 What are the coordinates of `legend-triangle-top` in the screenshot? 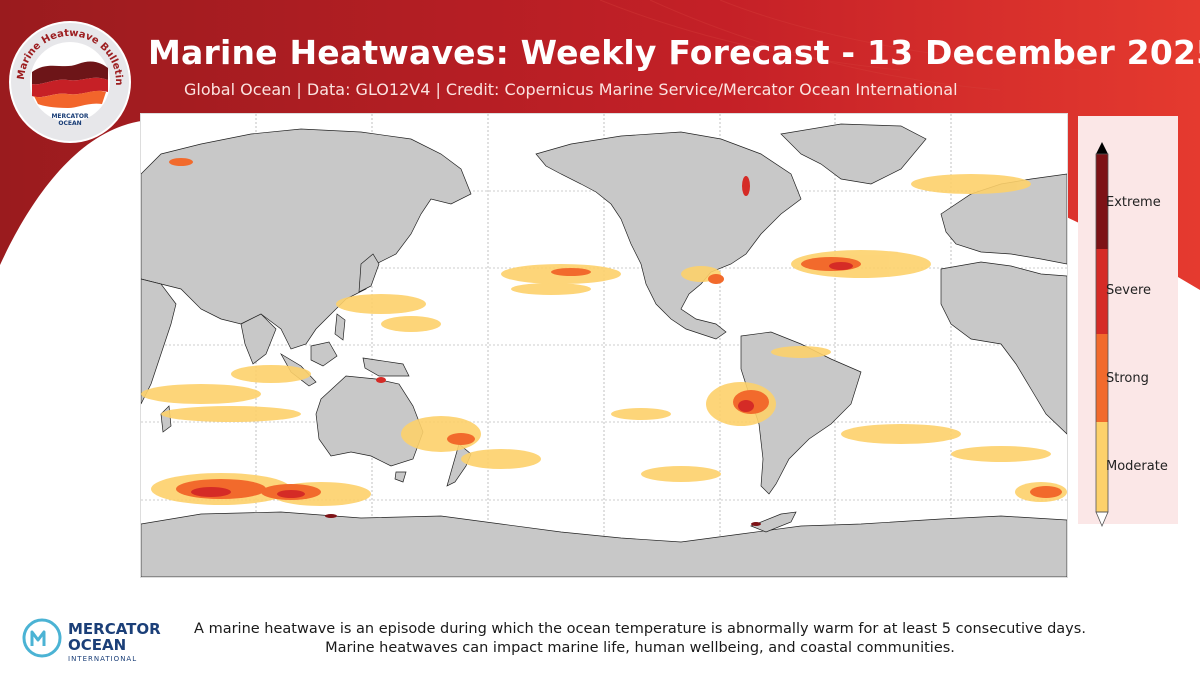 It's located at (1102, 148).